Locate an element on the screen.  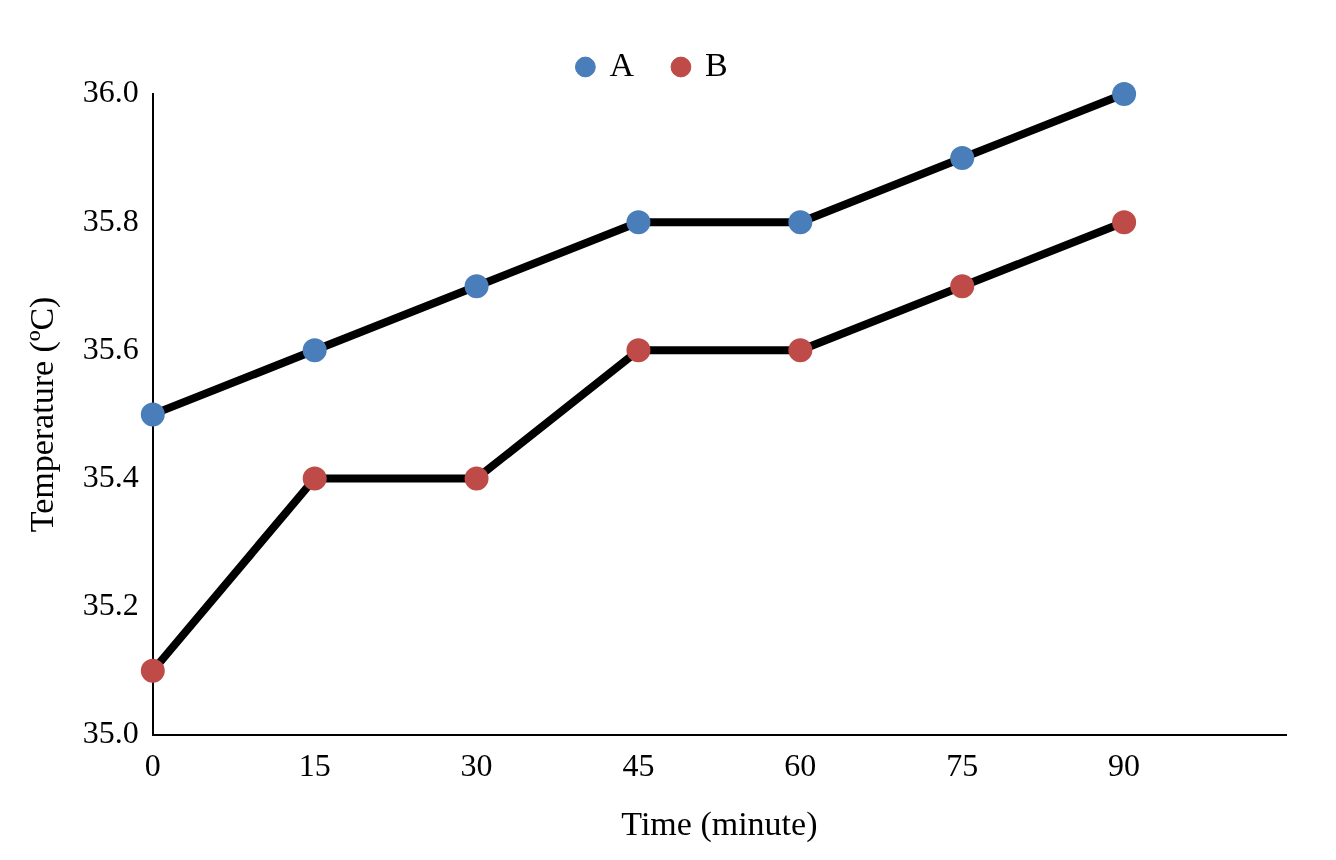
x-tick-label: 90 is located at coordinates (1124, 765).